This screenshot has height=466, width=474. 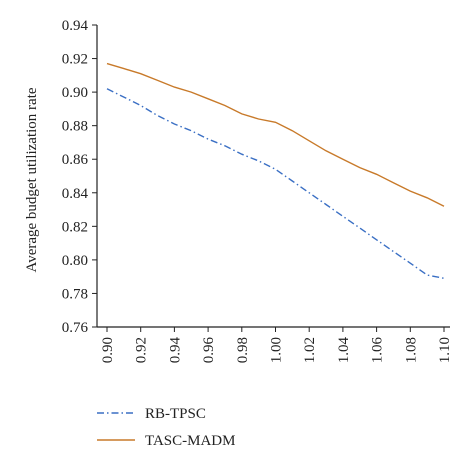 I want to click on y-tick-label: 0.82, so click(x=75, y=227).